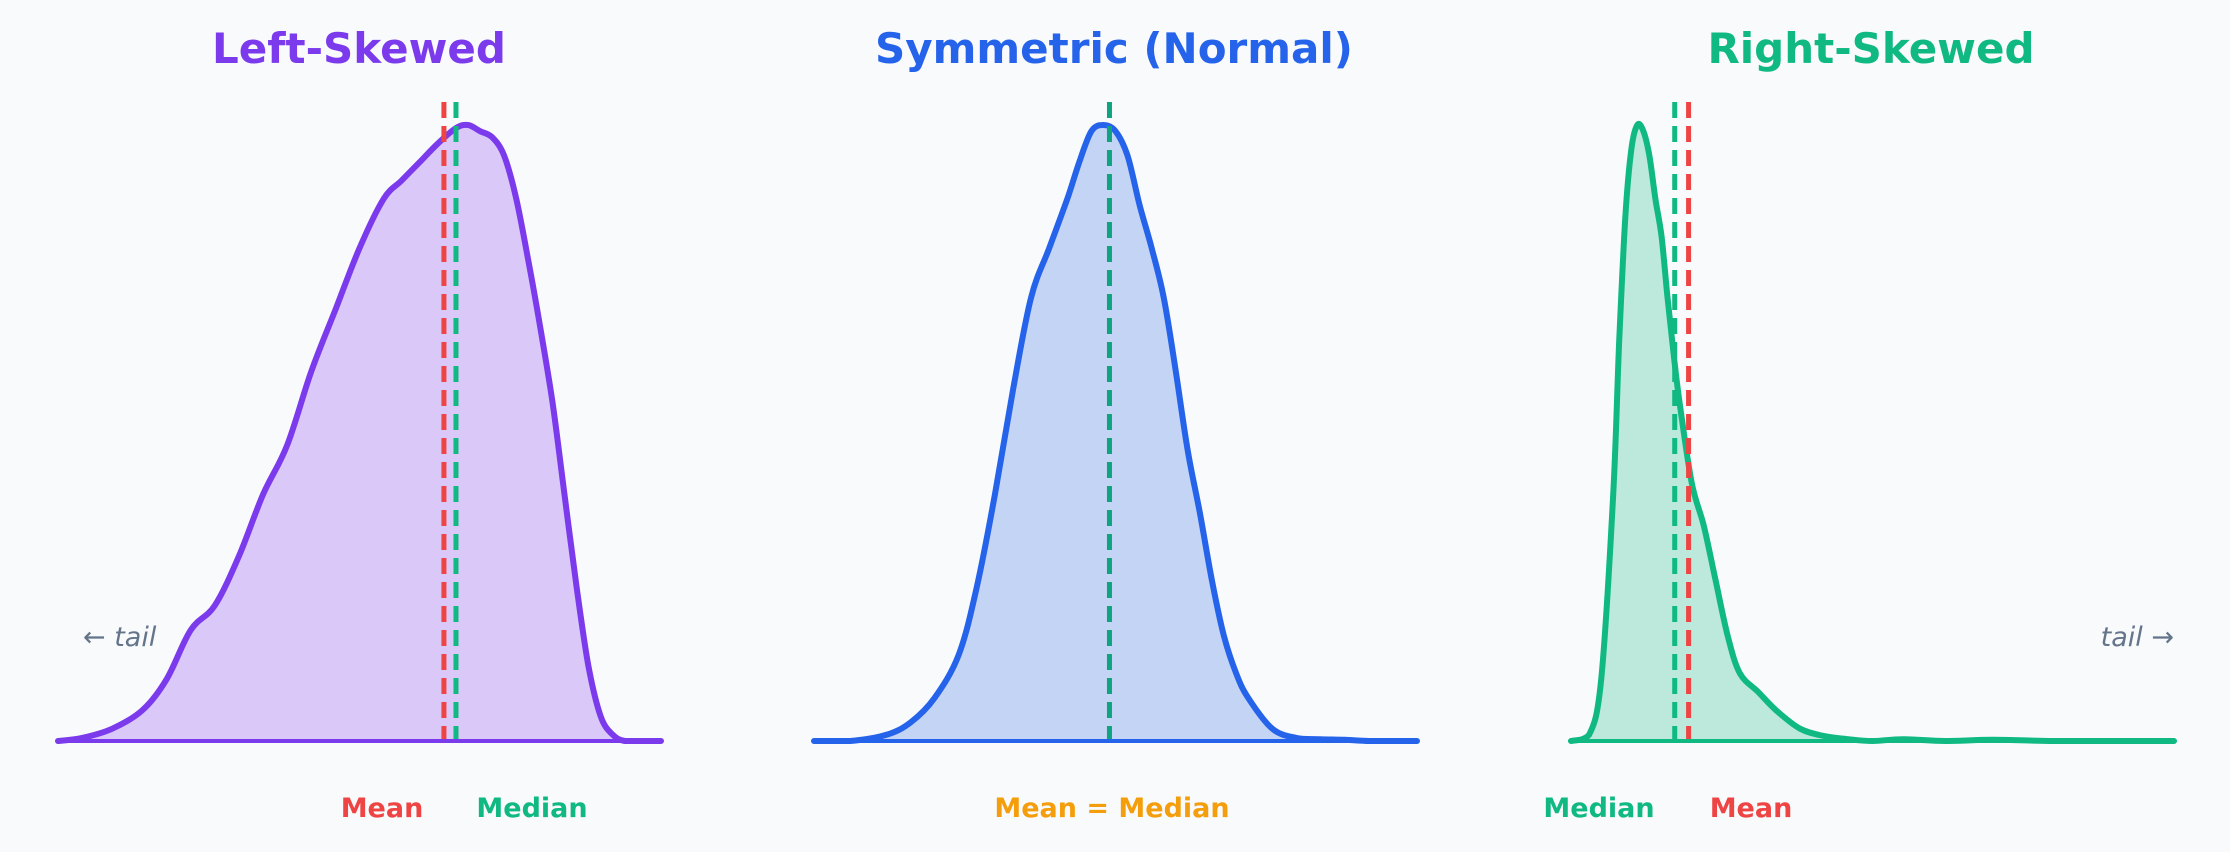 This screenshot has height=852, width=2230. Describe the element at coordinates (1111, 808) in the screenshot. I see `mean-equals-median-label: Mean = Median` at that location.